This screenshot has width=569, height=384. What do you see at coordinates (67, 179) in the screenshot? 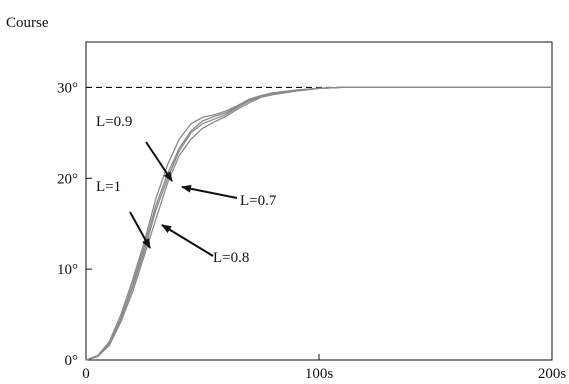
I see `y-tick-label: 20°` at bounding box center [67, 179].